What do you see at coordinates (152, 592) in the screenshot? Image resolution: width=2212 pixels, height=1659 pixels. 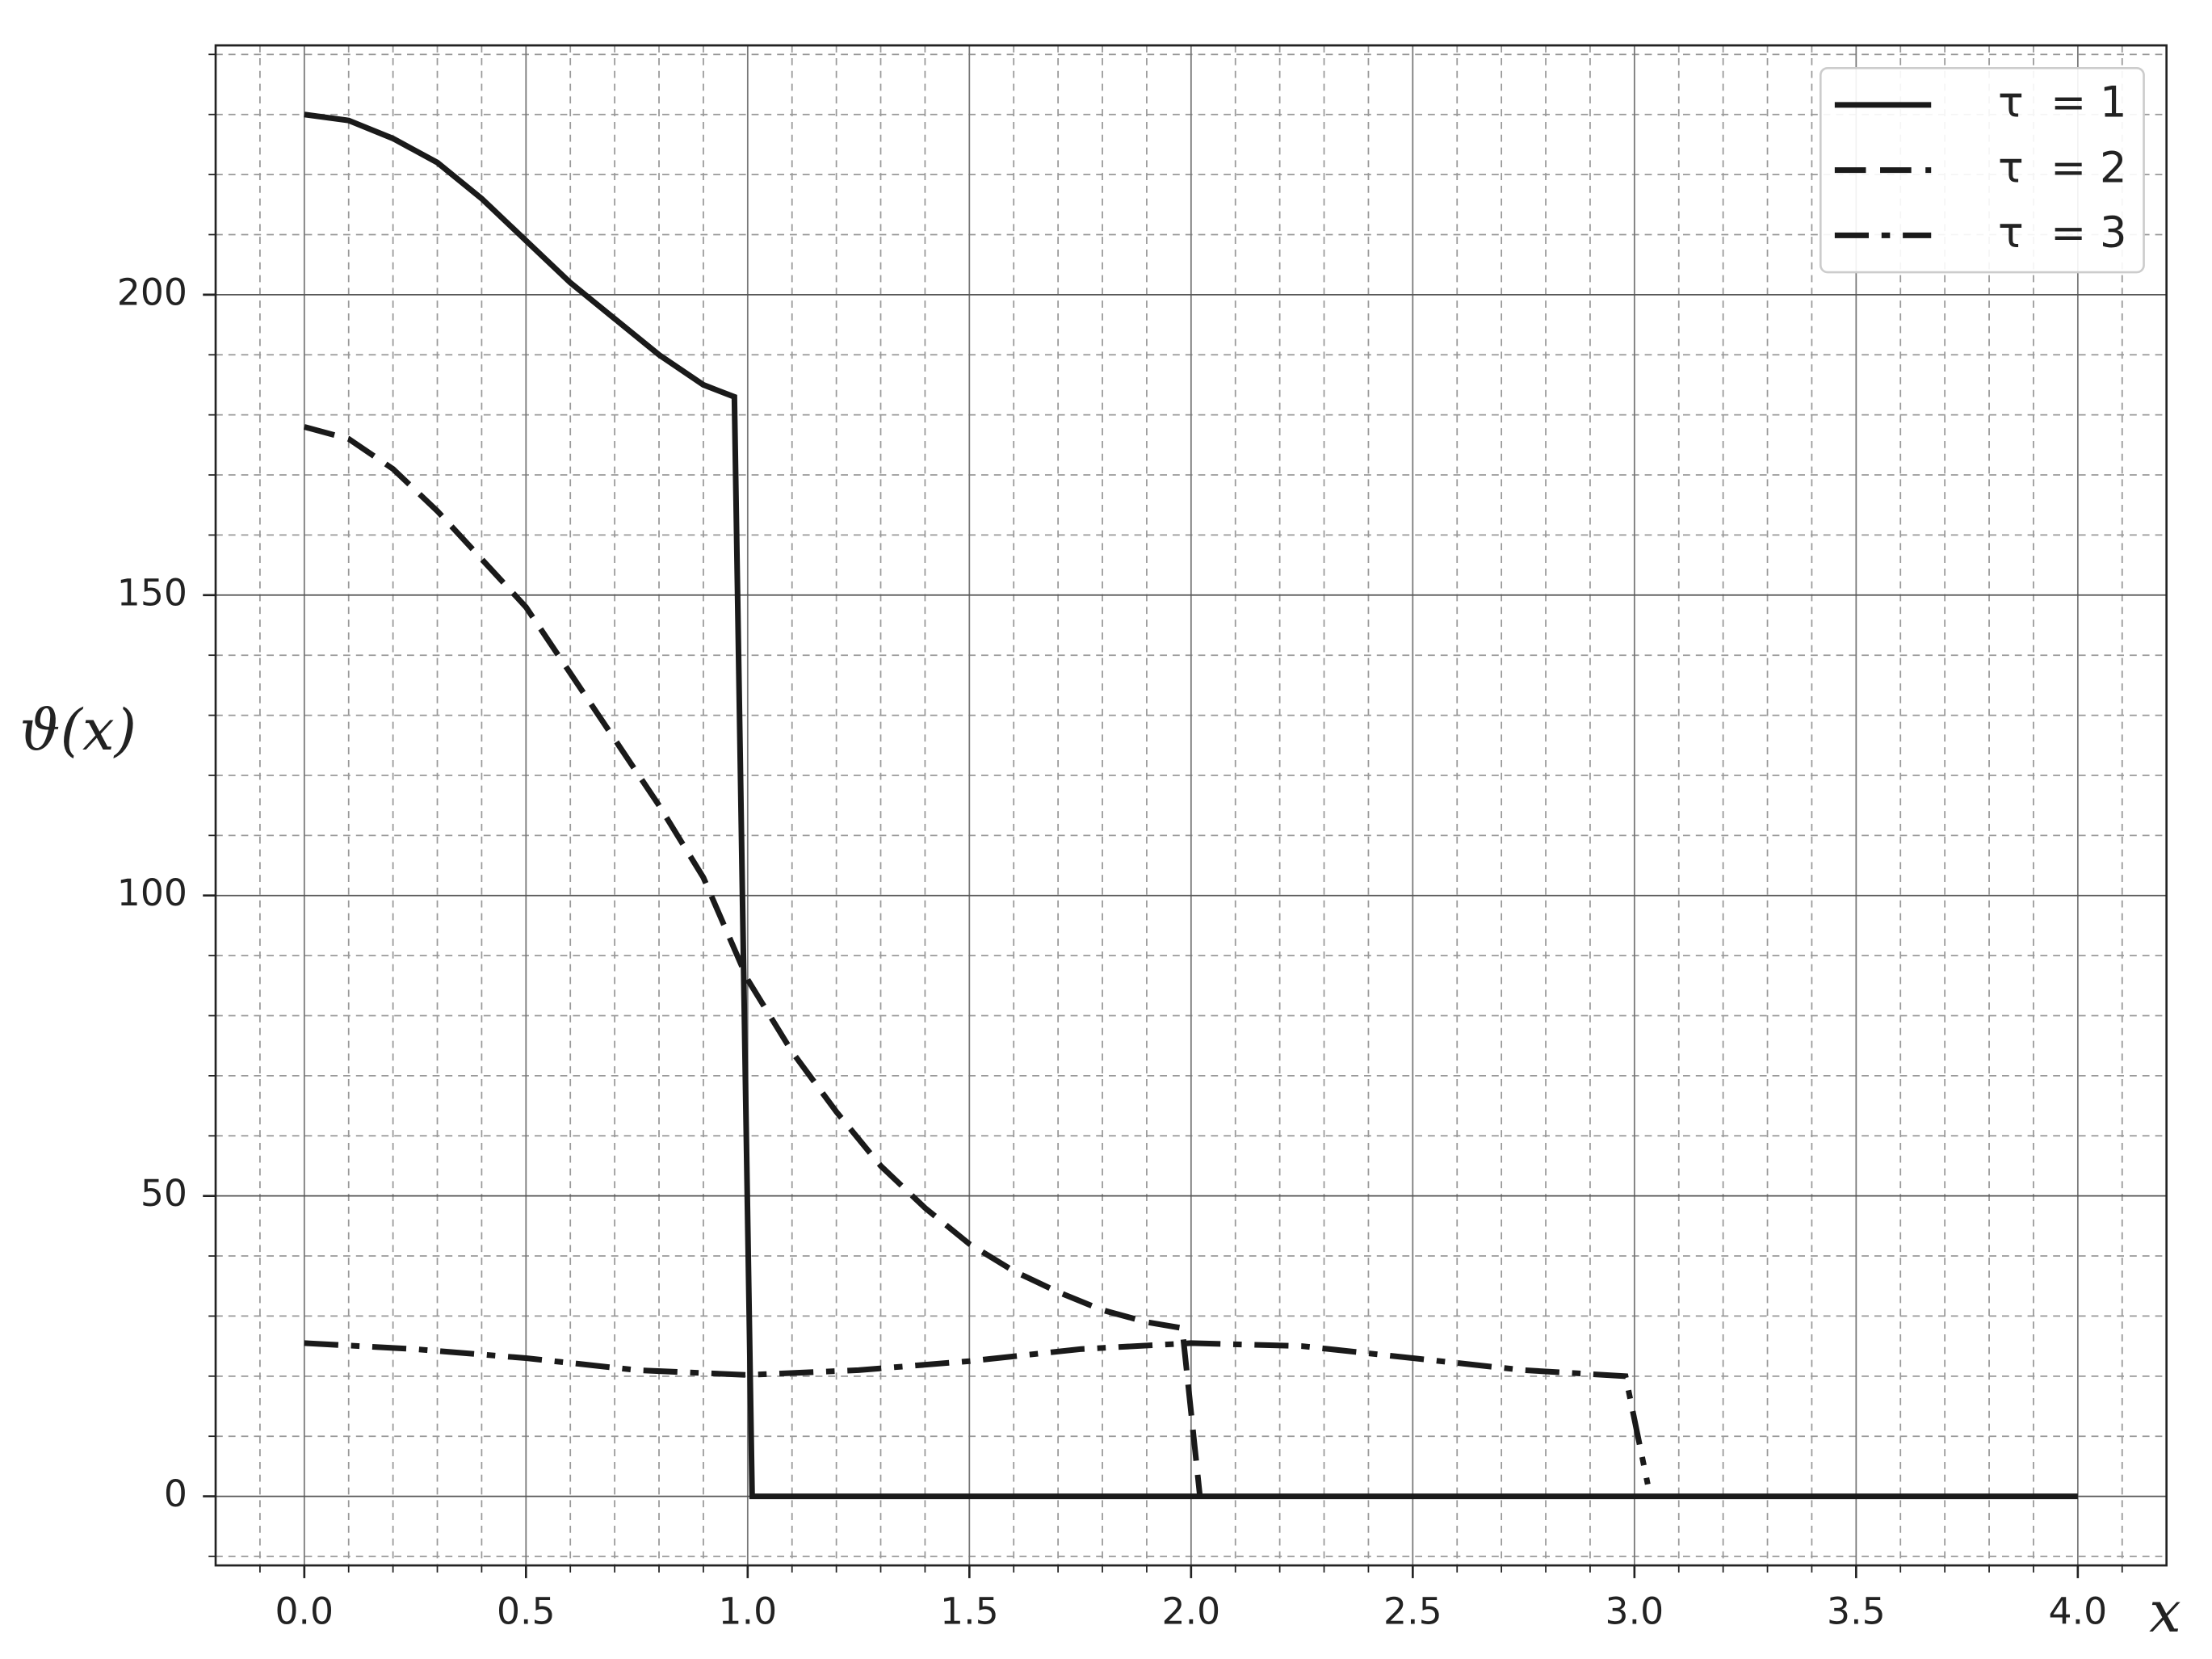 I see `y-tick-label: 150` at bounding box center [152, 592].